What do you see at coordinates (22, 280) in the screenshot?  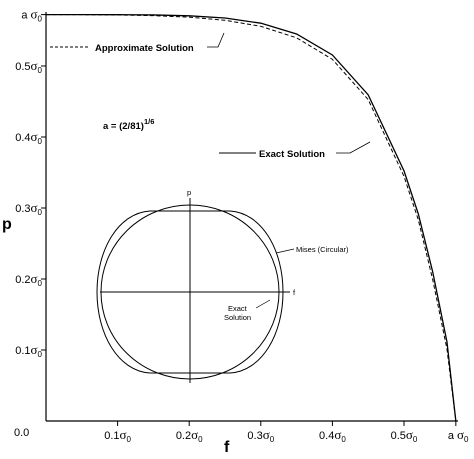 I see `y-tick-label-number: 0.2` at bounding box center [22, 280].